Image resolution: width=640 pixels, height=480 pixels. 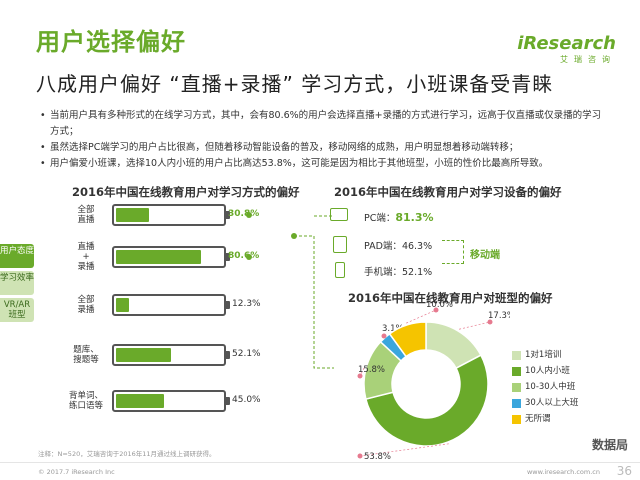 What do you see at coordinates (340, 270) in the screenshot?
I see `phone-icon` at bounding box center [340, 270].